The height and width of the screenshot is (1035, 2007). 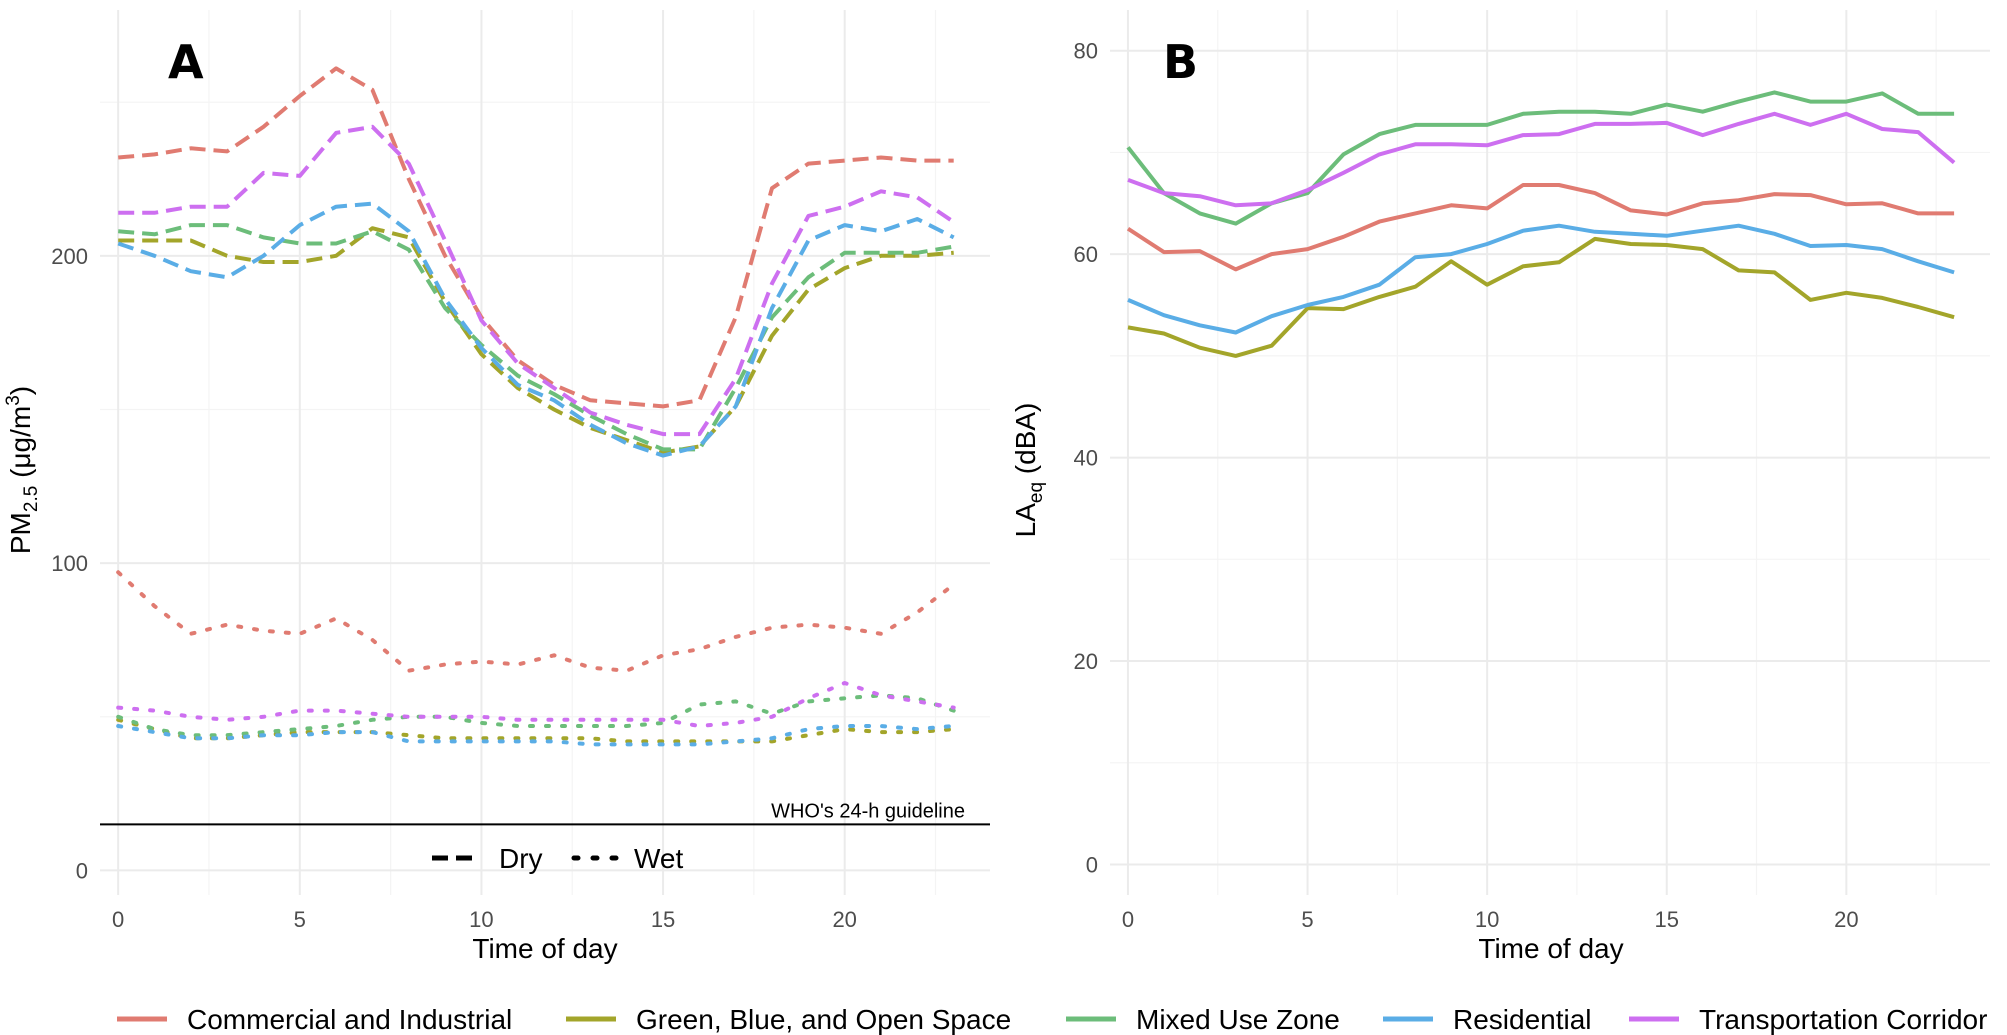 I want to click on panel-a-x-axis-title: Time of day, so click(x=544, y=948).